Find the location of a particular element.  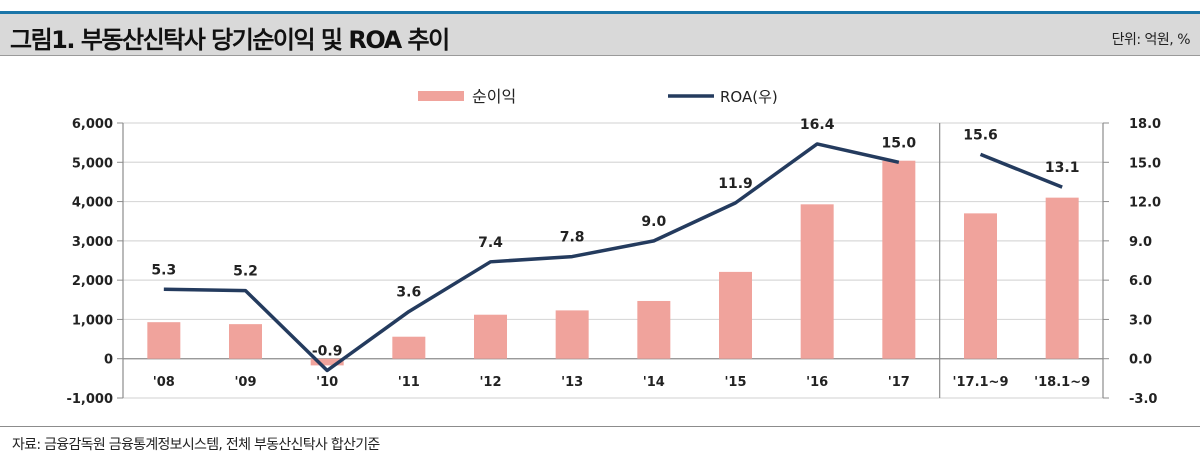

roa-data-label: 7.8 is located at coordinates (572, 238).